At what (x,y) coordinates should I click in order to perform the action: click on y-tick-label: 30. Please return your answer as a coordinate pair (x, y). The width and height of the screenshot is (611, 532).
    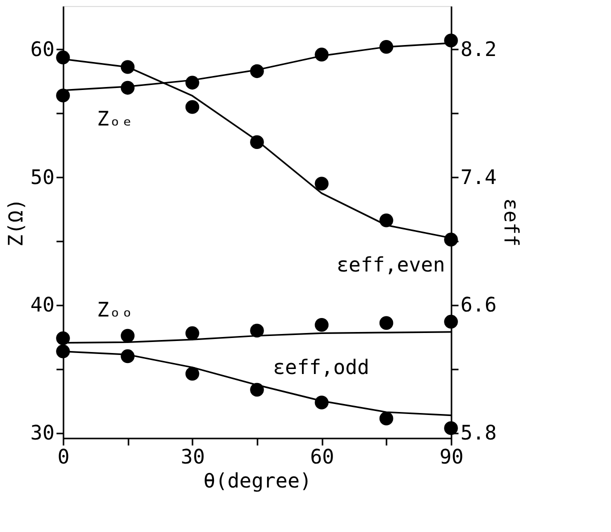
    Looking at the image, I should click on (42, 432).